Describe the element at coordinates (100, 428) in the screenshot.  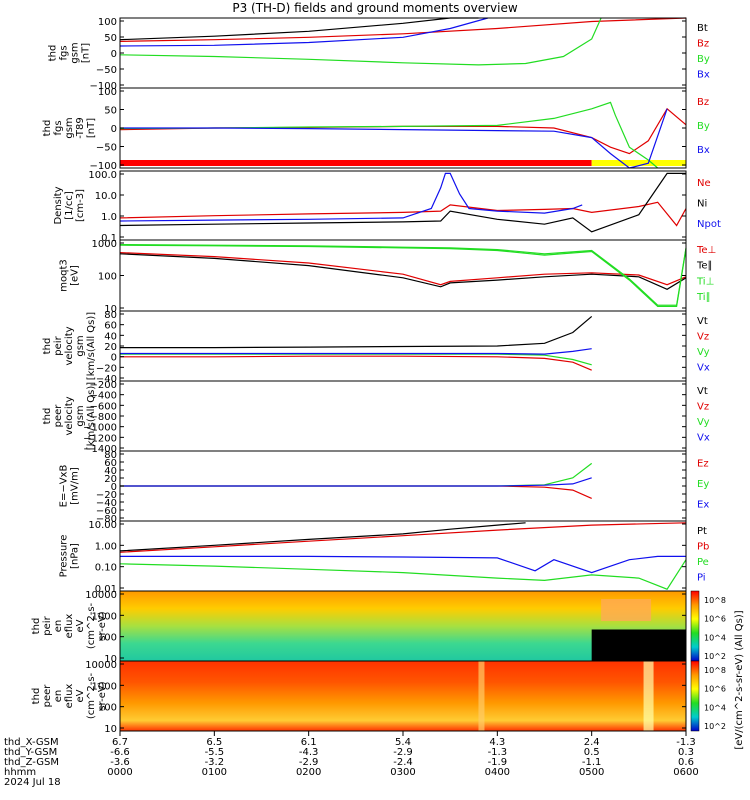
I see `y-tick-label: −1000` at that location.